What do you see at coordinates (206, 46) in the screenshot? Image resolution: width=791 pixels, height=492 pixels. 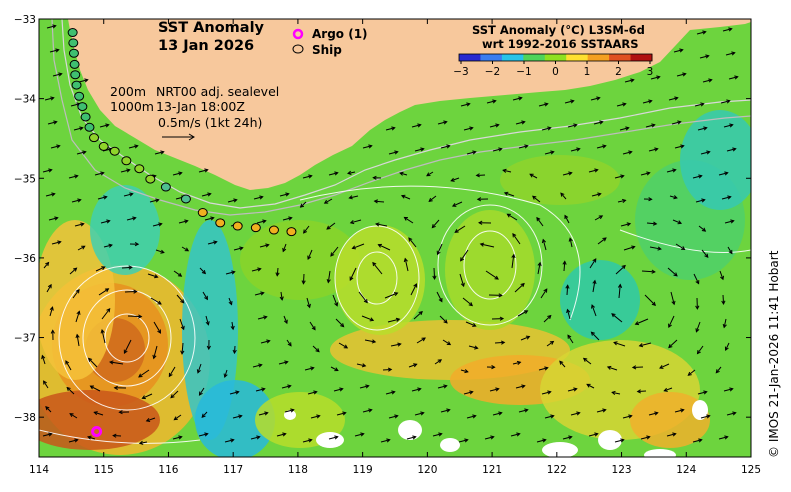 I see `map-date: 13 Jan 2026` at bounding box center [206, 46].